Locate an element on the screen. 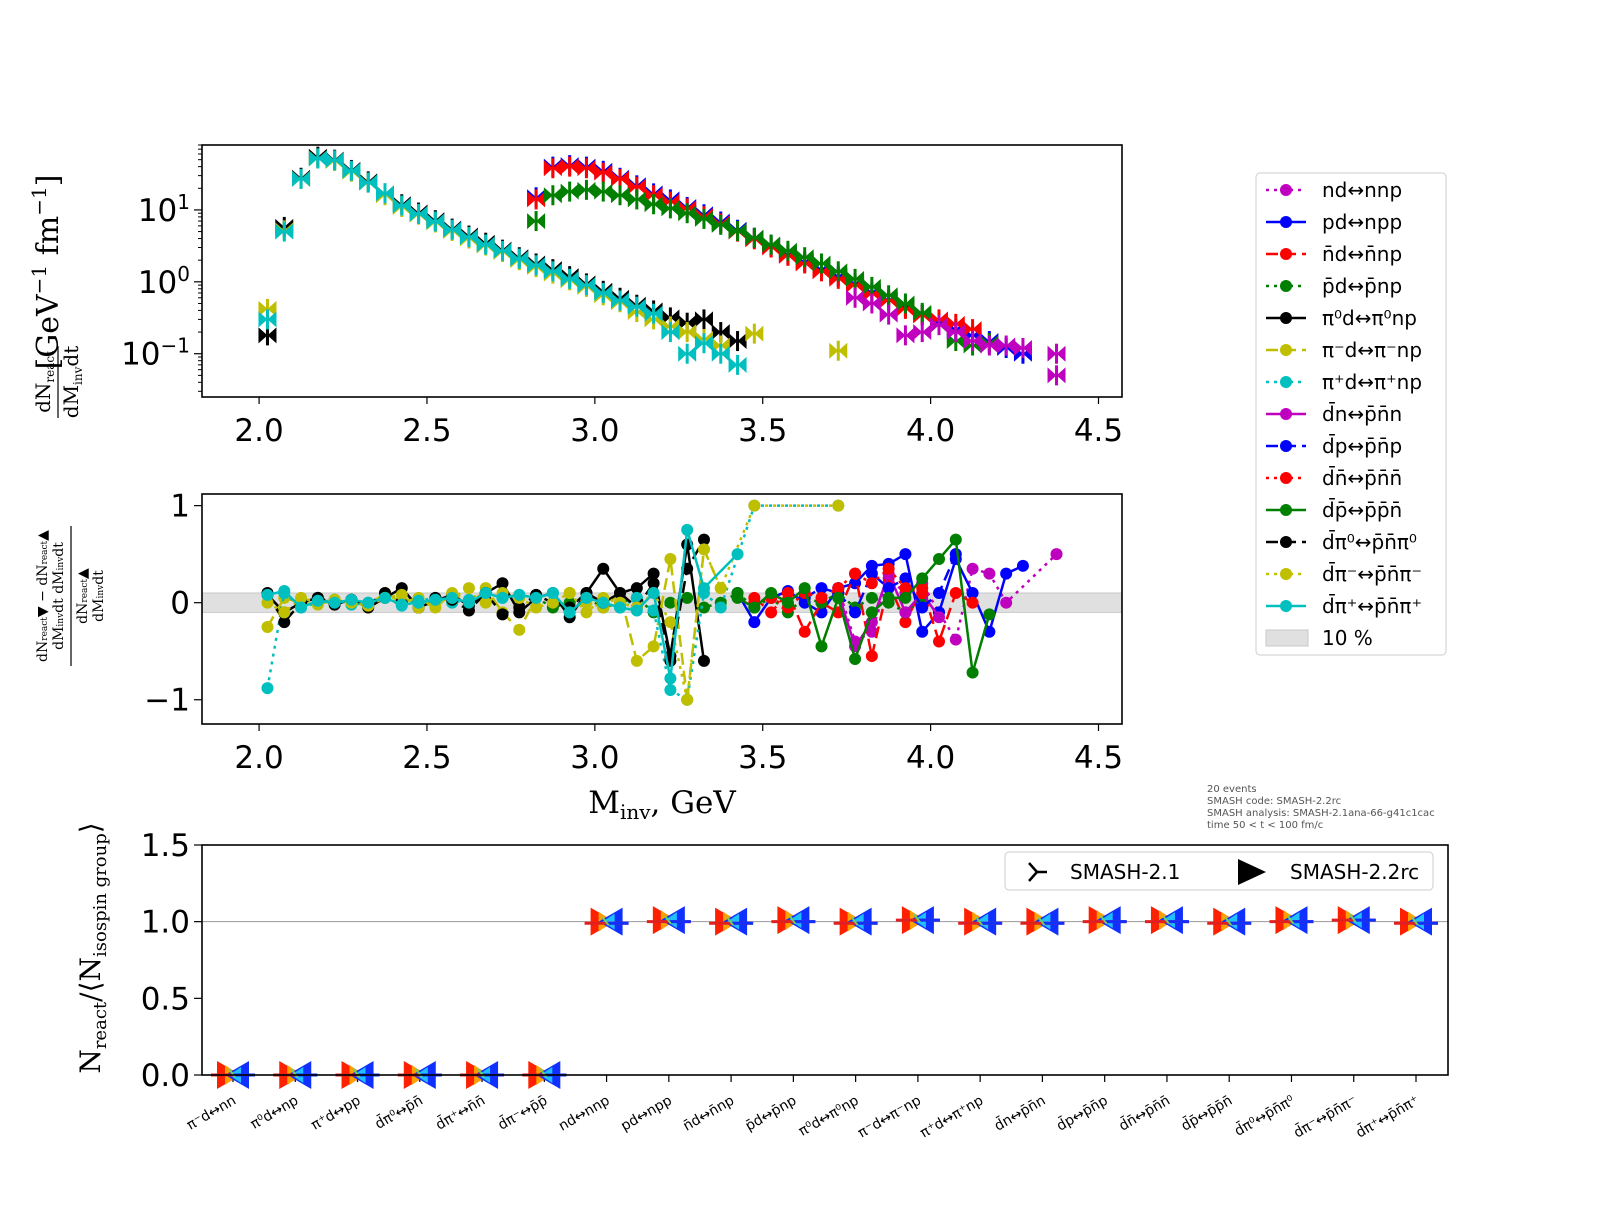  x-tick-label: d̄p↔p̄n̄p is located at coordinates (1082, 1112).